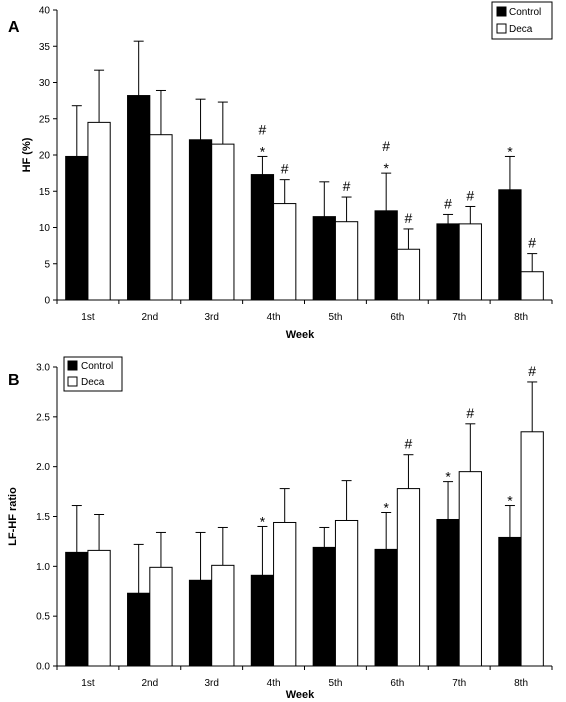  I want to click on annotation-a-9: *, so click(510, 151).